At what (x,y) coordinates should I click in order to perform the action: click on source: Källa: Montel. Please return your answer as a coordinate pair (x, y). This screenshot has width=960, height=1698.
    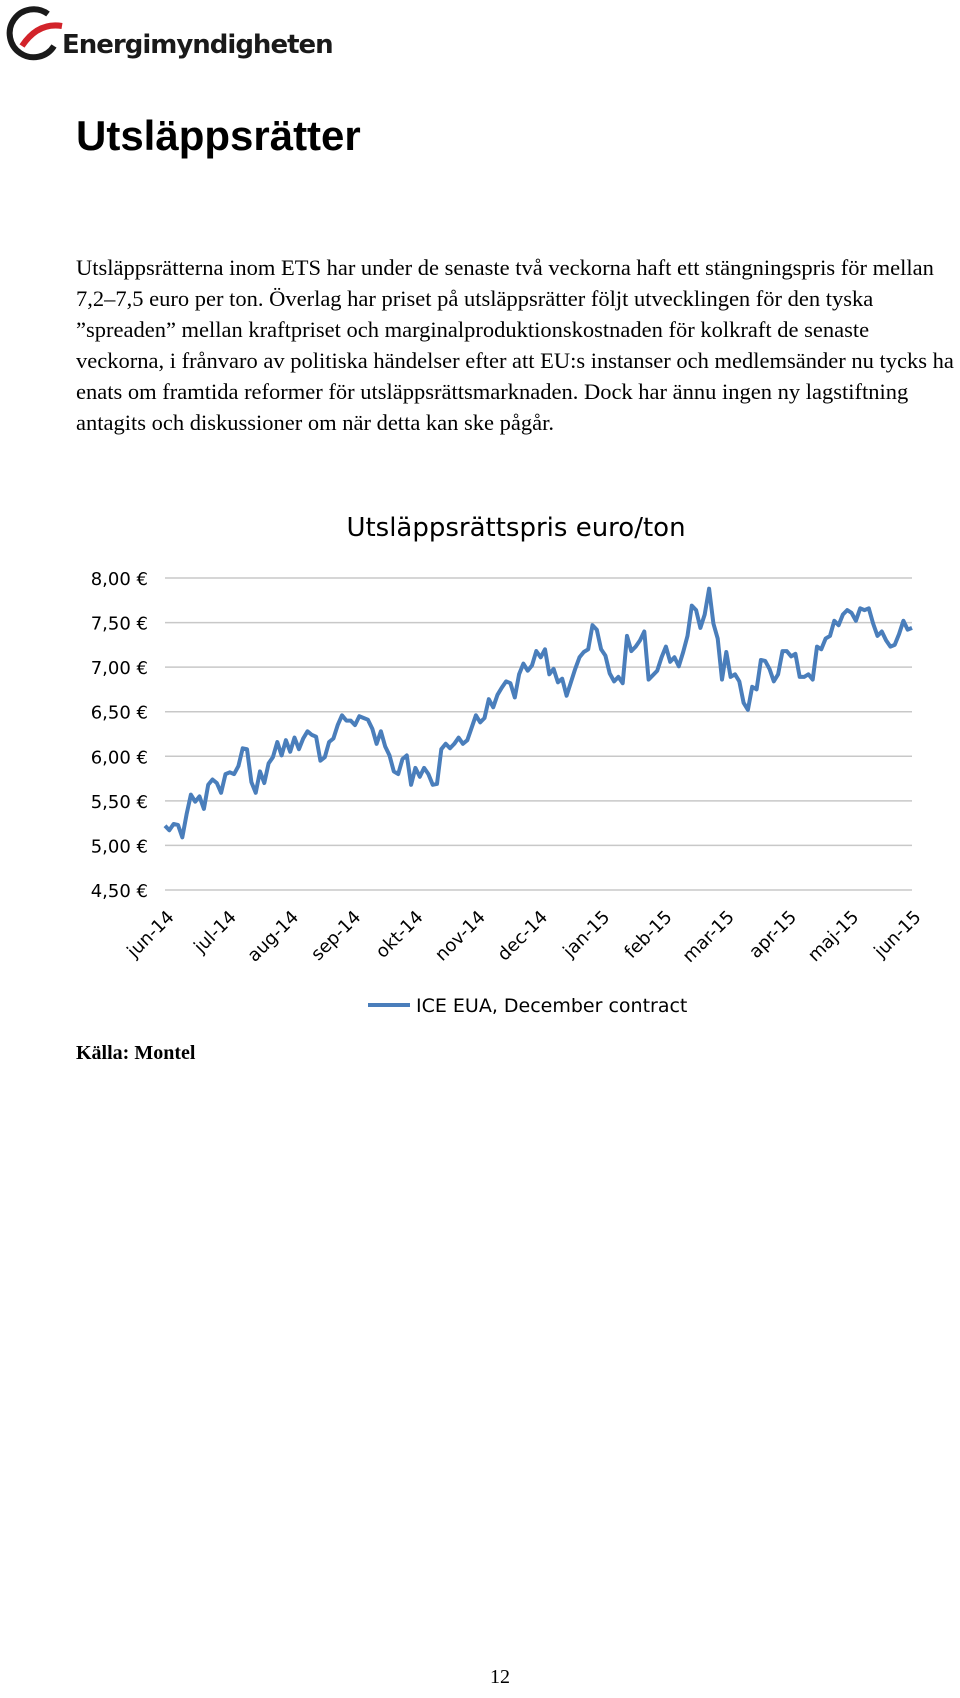
    Looking at the image, I should click on (136, 1053).